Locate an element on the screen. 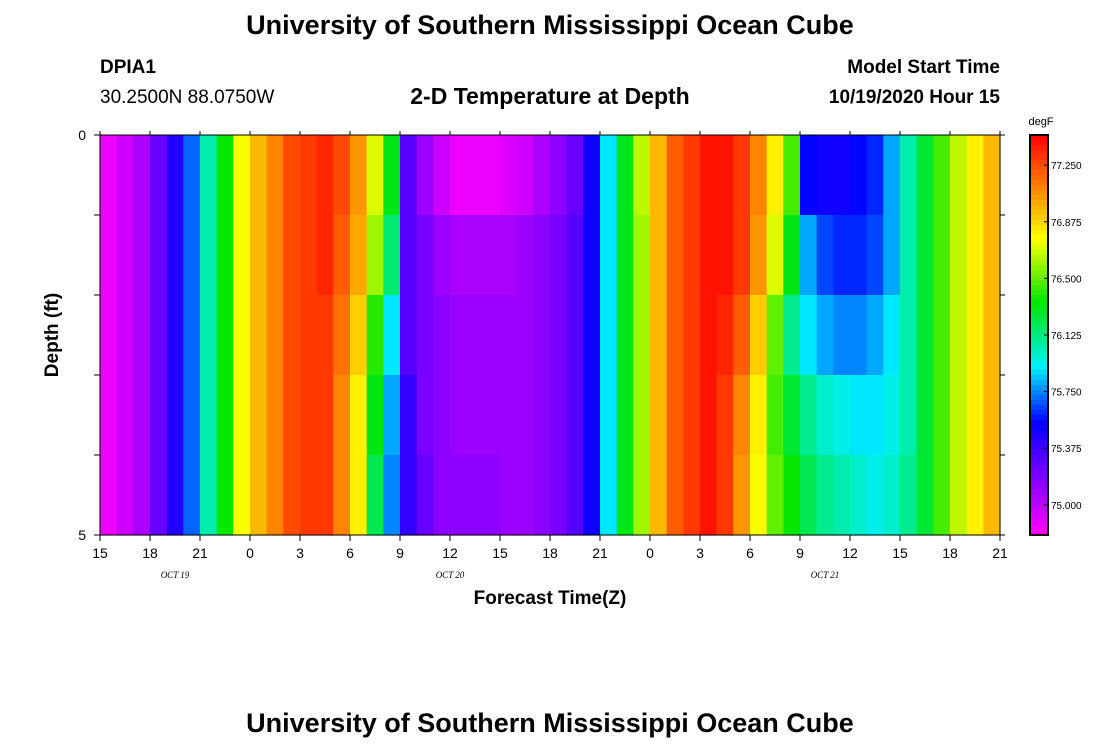 The width and height of the screenshot is (1100, 750). x-axis-label: Forecast Time(Z) is located at coordinates (550, 598).